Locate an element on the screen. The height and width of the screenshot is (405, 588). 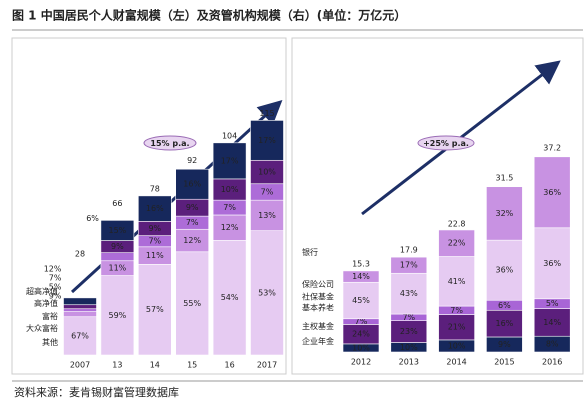
data-label: 43% is located at coordinates (409, 293).